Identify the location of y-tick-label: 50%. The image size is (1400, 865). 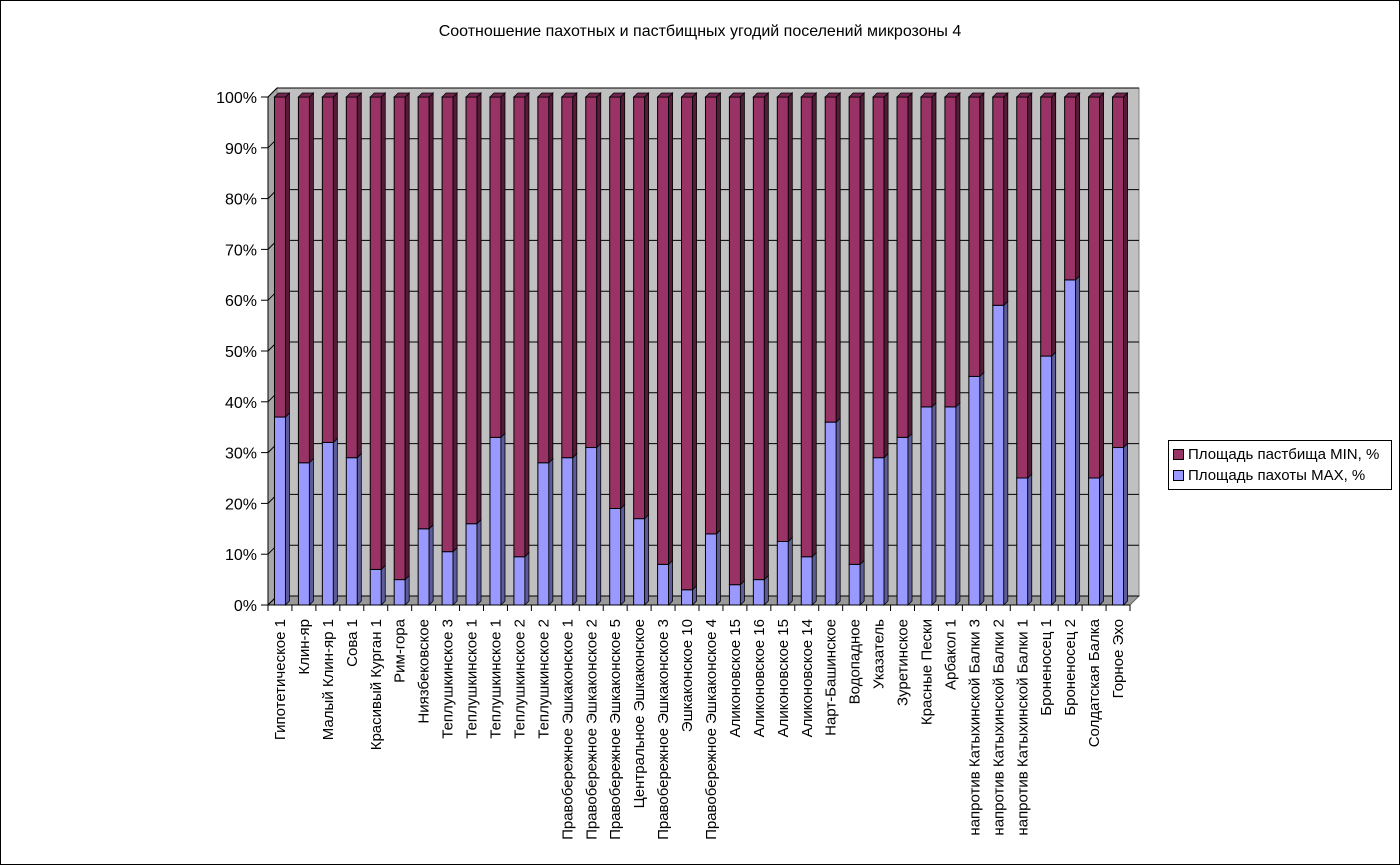
(241, 352).